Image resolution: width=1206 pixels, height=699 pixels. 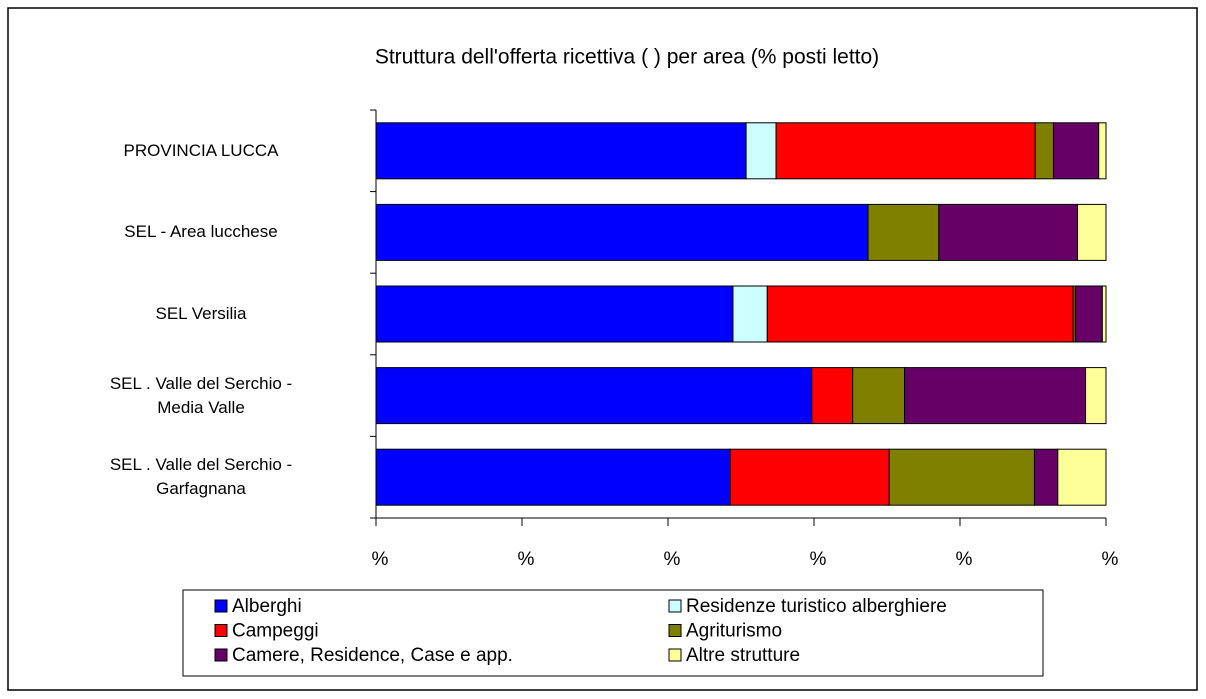 What do you see at coordinates (372, 655) in the screenshot?
I see `legend-label: Camere, Residence, Case e app.` at bounding box center [372, 655].